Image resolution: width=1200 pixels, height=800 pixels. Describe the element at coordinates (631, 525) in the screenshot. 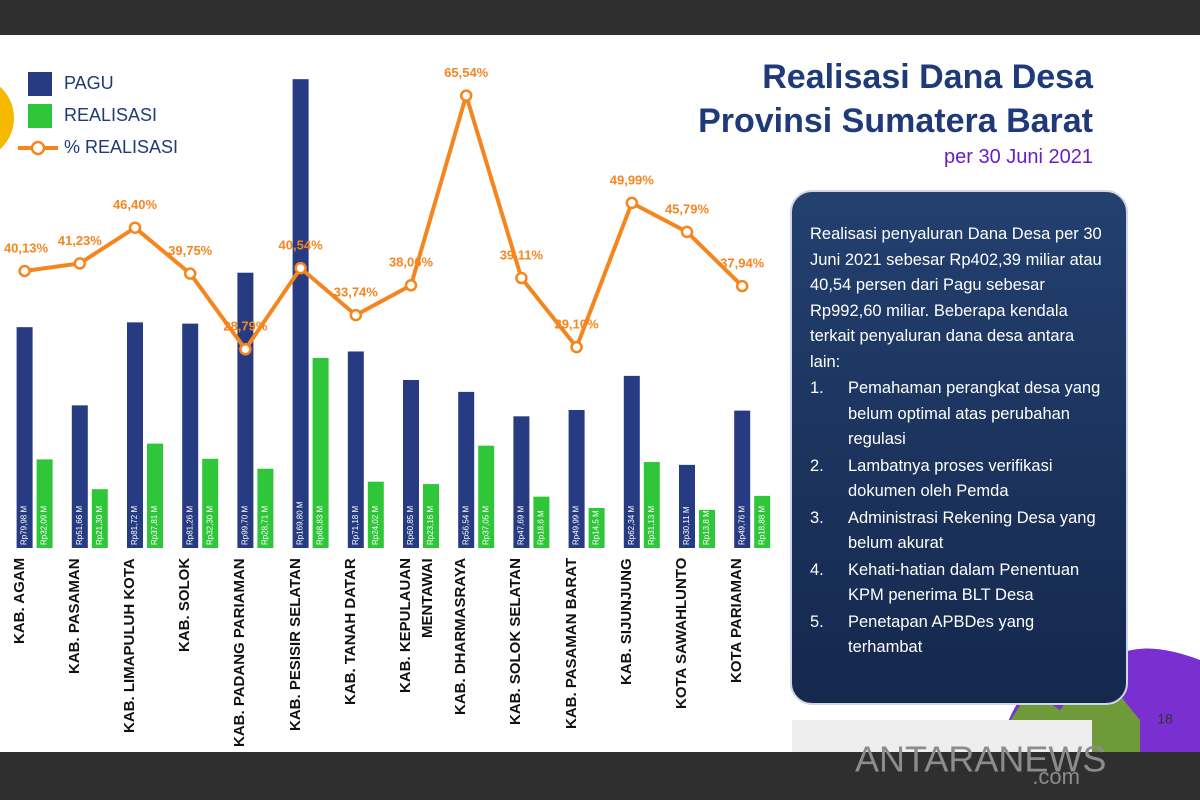

I see `bar-label-group: Rp62,34 M` at that location.